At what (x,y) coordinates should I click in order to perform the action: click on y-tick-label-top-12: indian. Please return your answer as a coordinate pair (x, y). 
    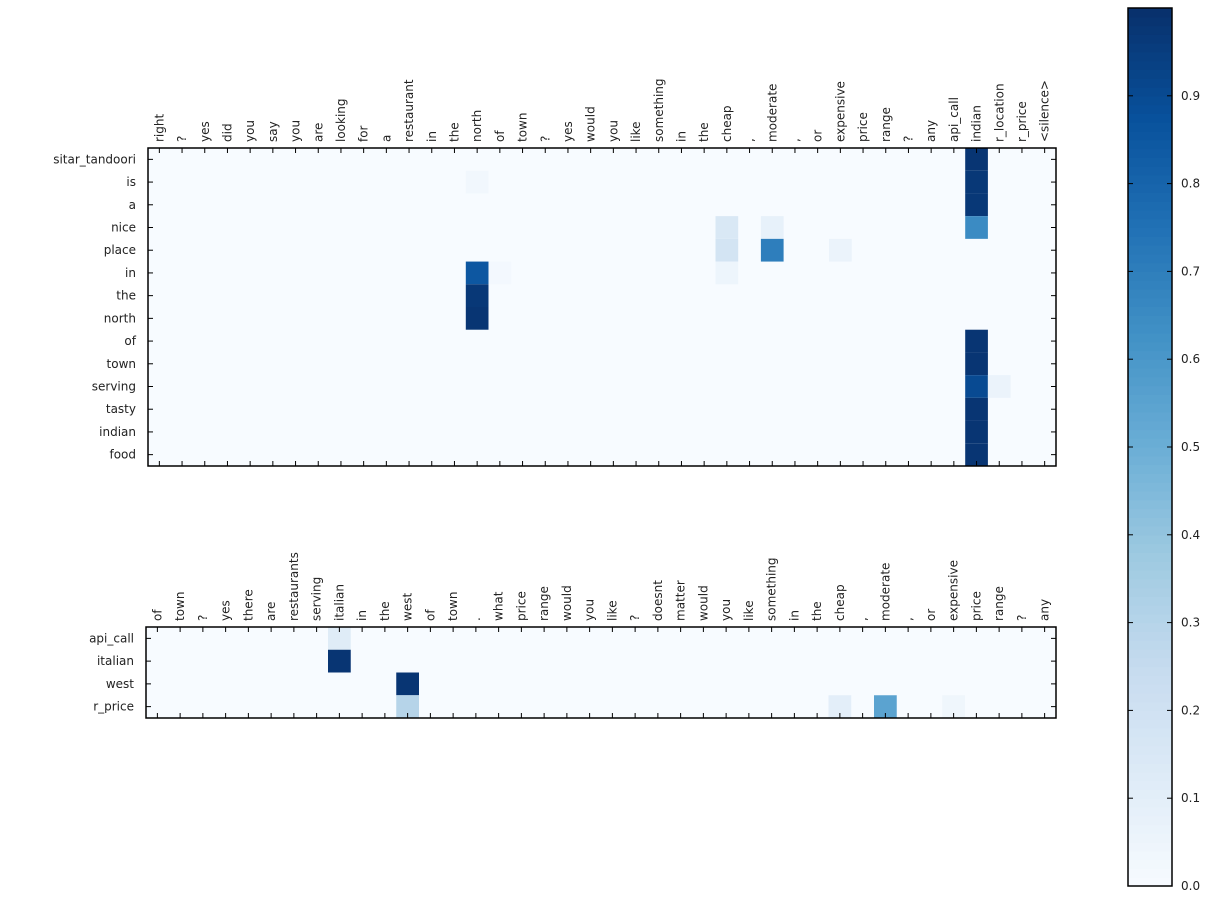
    Looking at the image, I should click on (117, 432).